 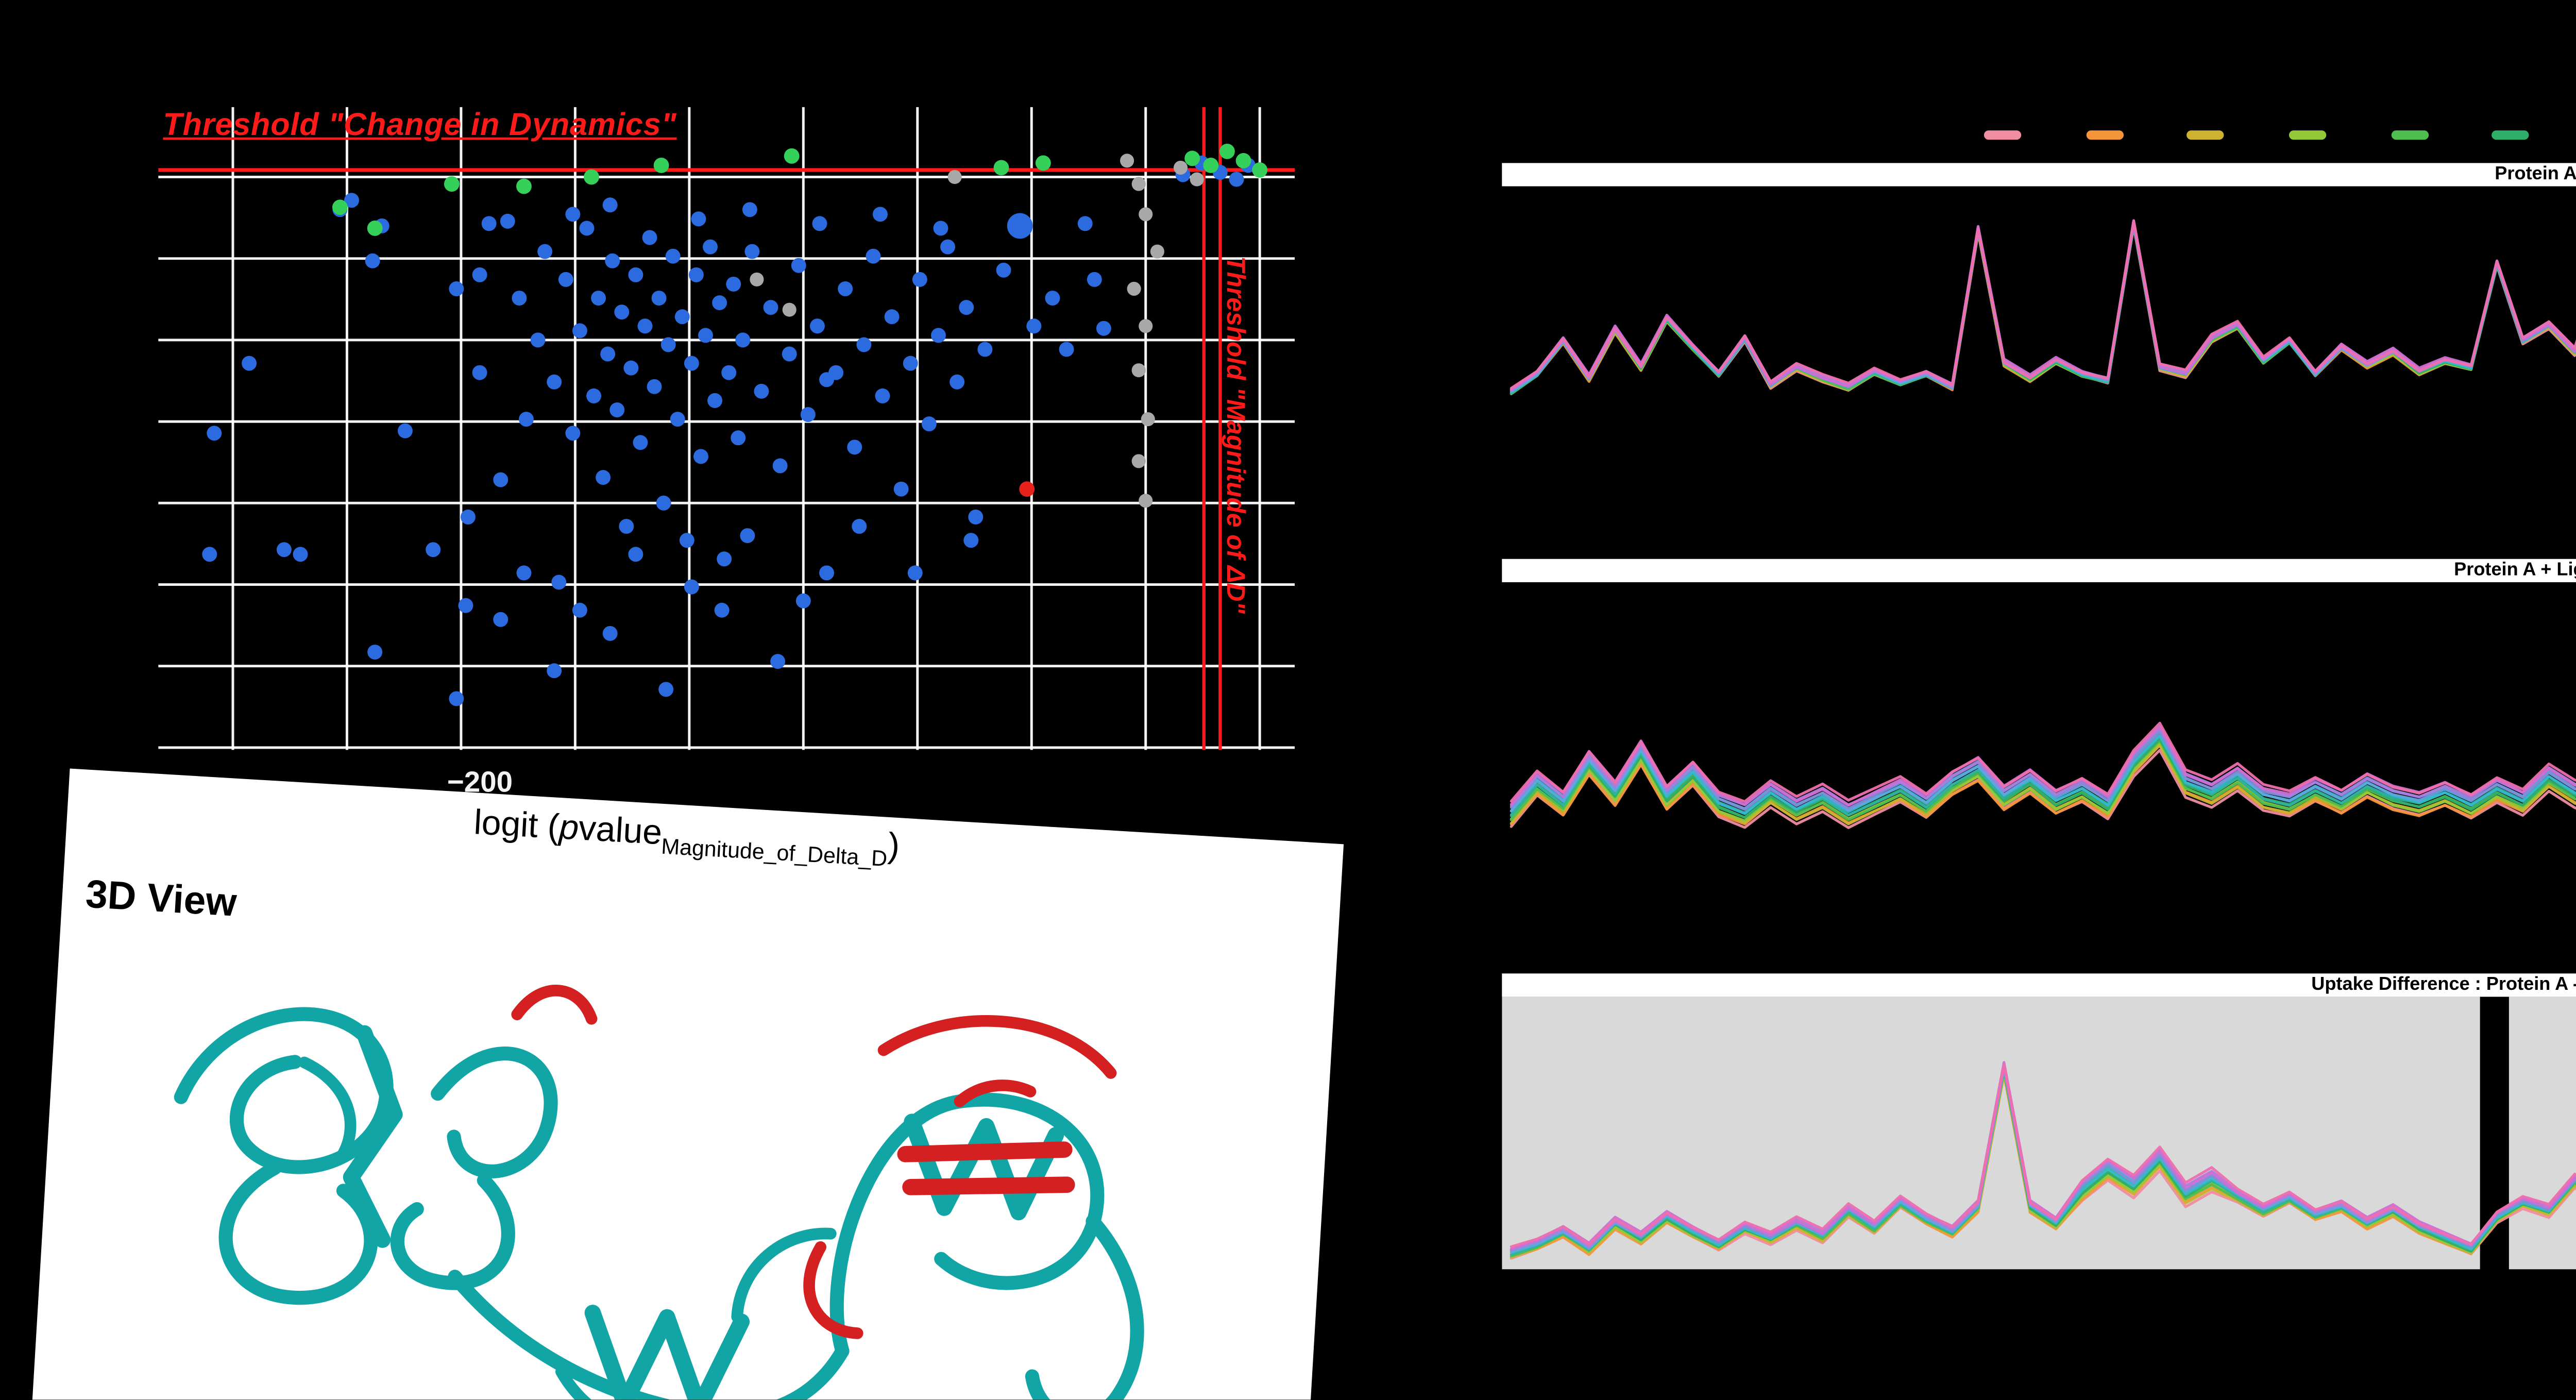 I want to click on protein-structure, so click(x=691, y=1166).